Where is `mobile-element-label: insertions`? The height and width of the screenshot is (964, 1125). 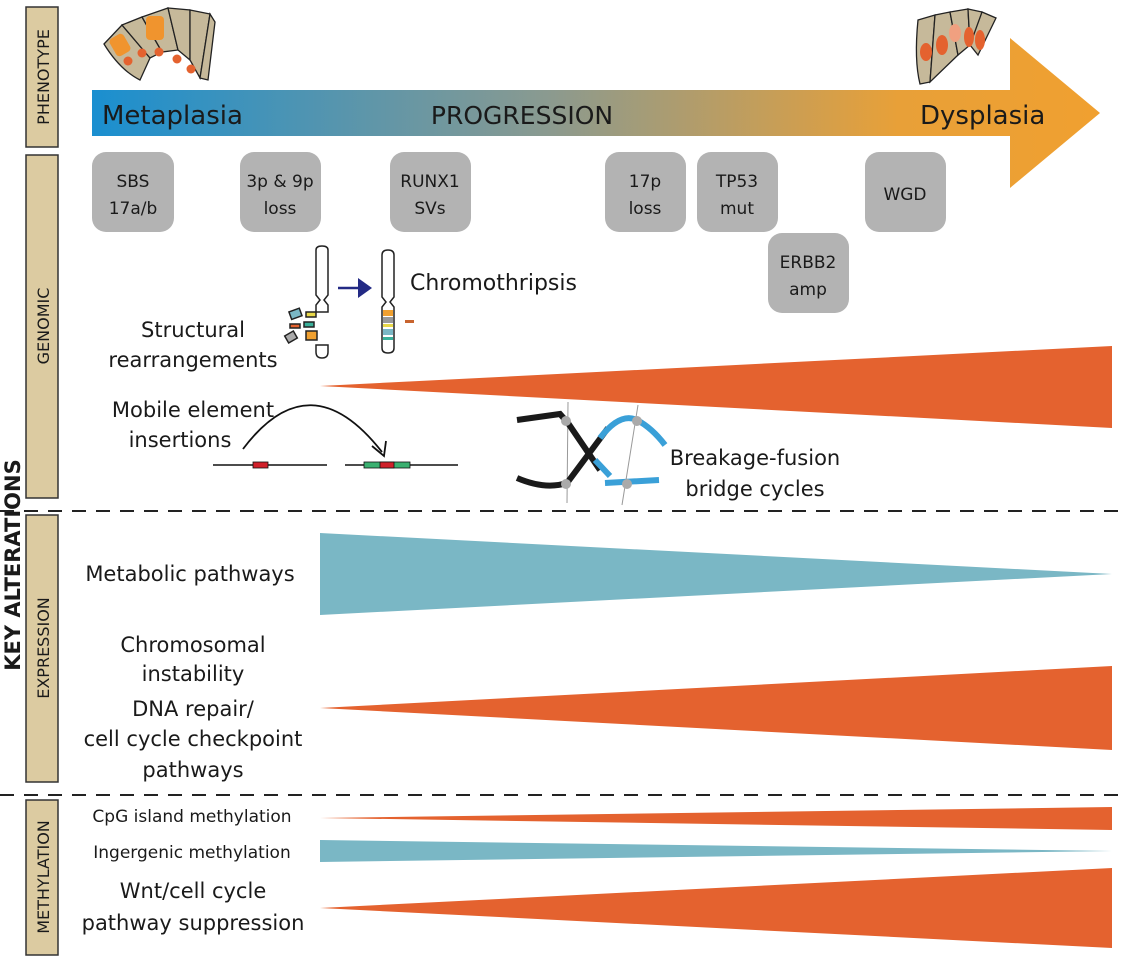 mobile-element-label: insertions is located at coordinates (180, 440).